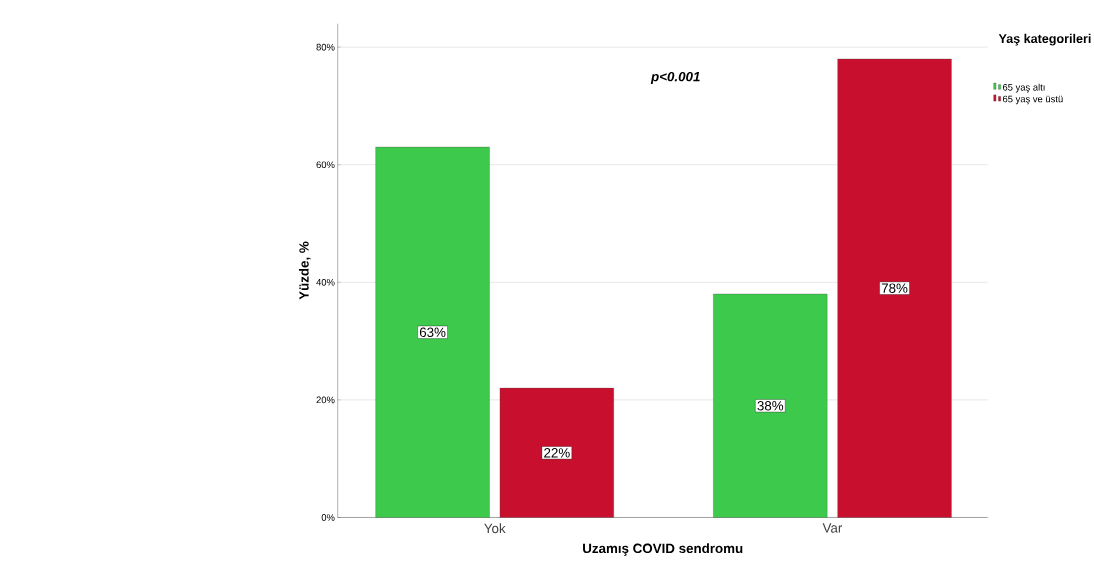 Image resolution: width=1094 pixels, height=569 pixels. Describe the element at coordinates (495, 528) in the screenshot. I see `x-tick-label: Yok` at that location.